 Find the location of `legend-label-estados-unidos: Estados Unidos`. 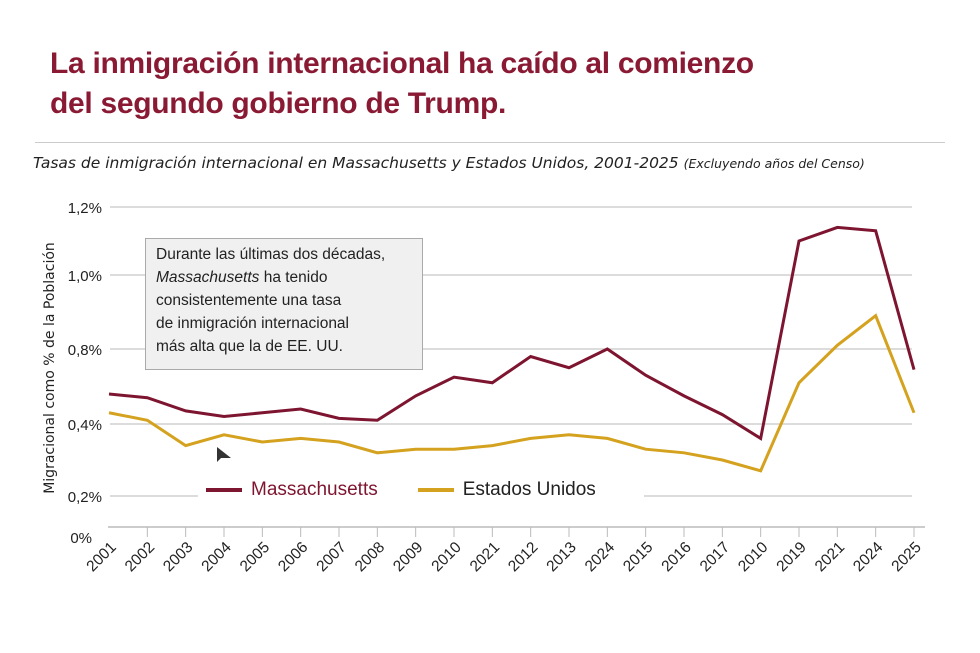

legend-label-estados-unidos: Estados Unidos is located at coordinates (529, 489).